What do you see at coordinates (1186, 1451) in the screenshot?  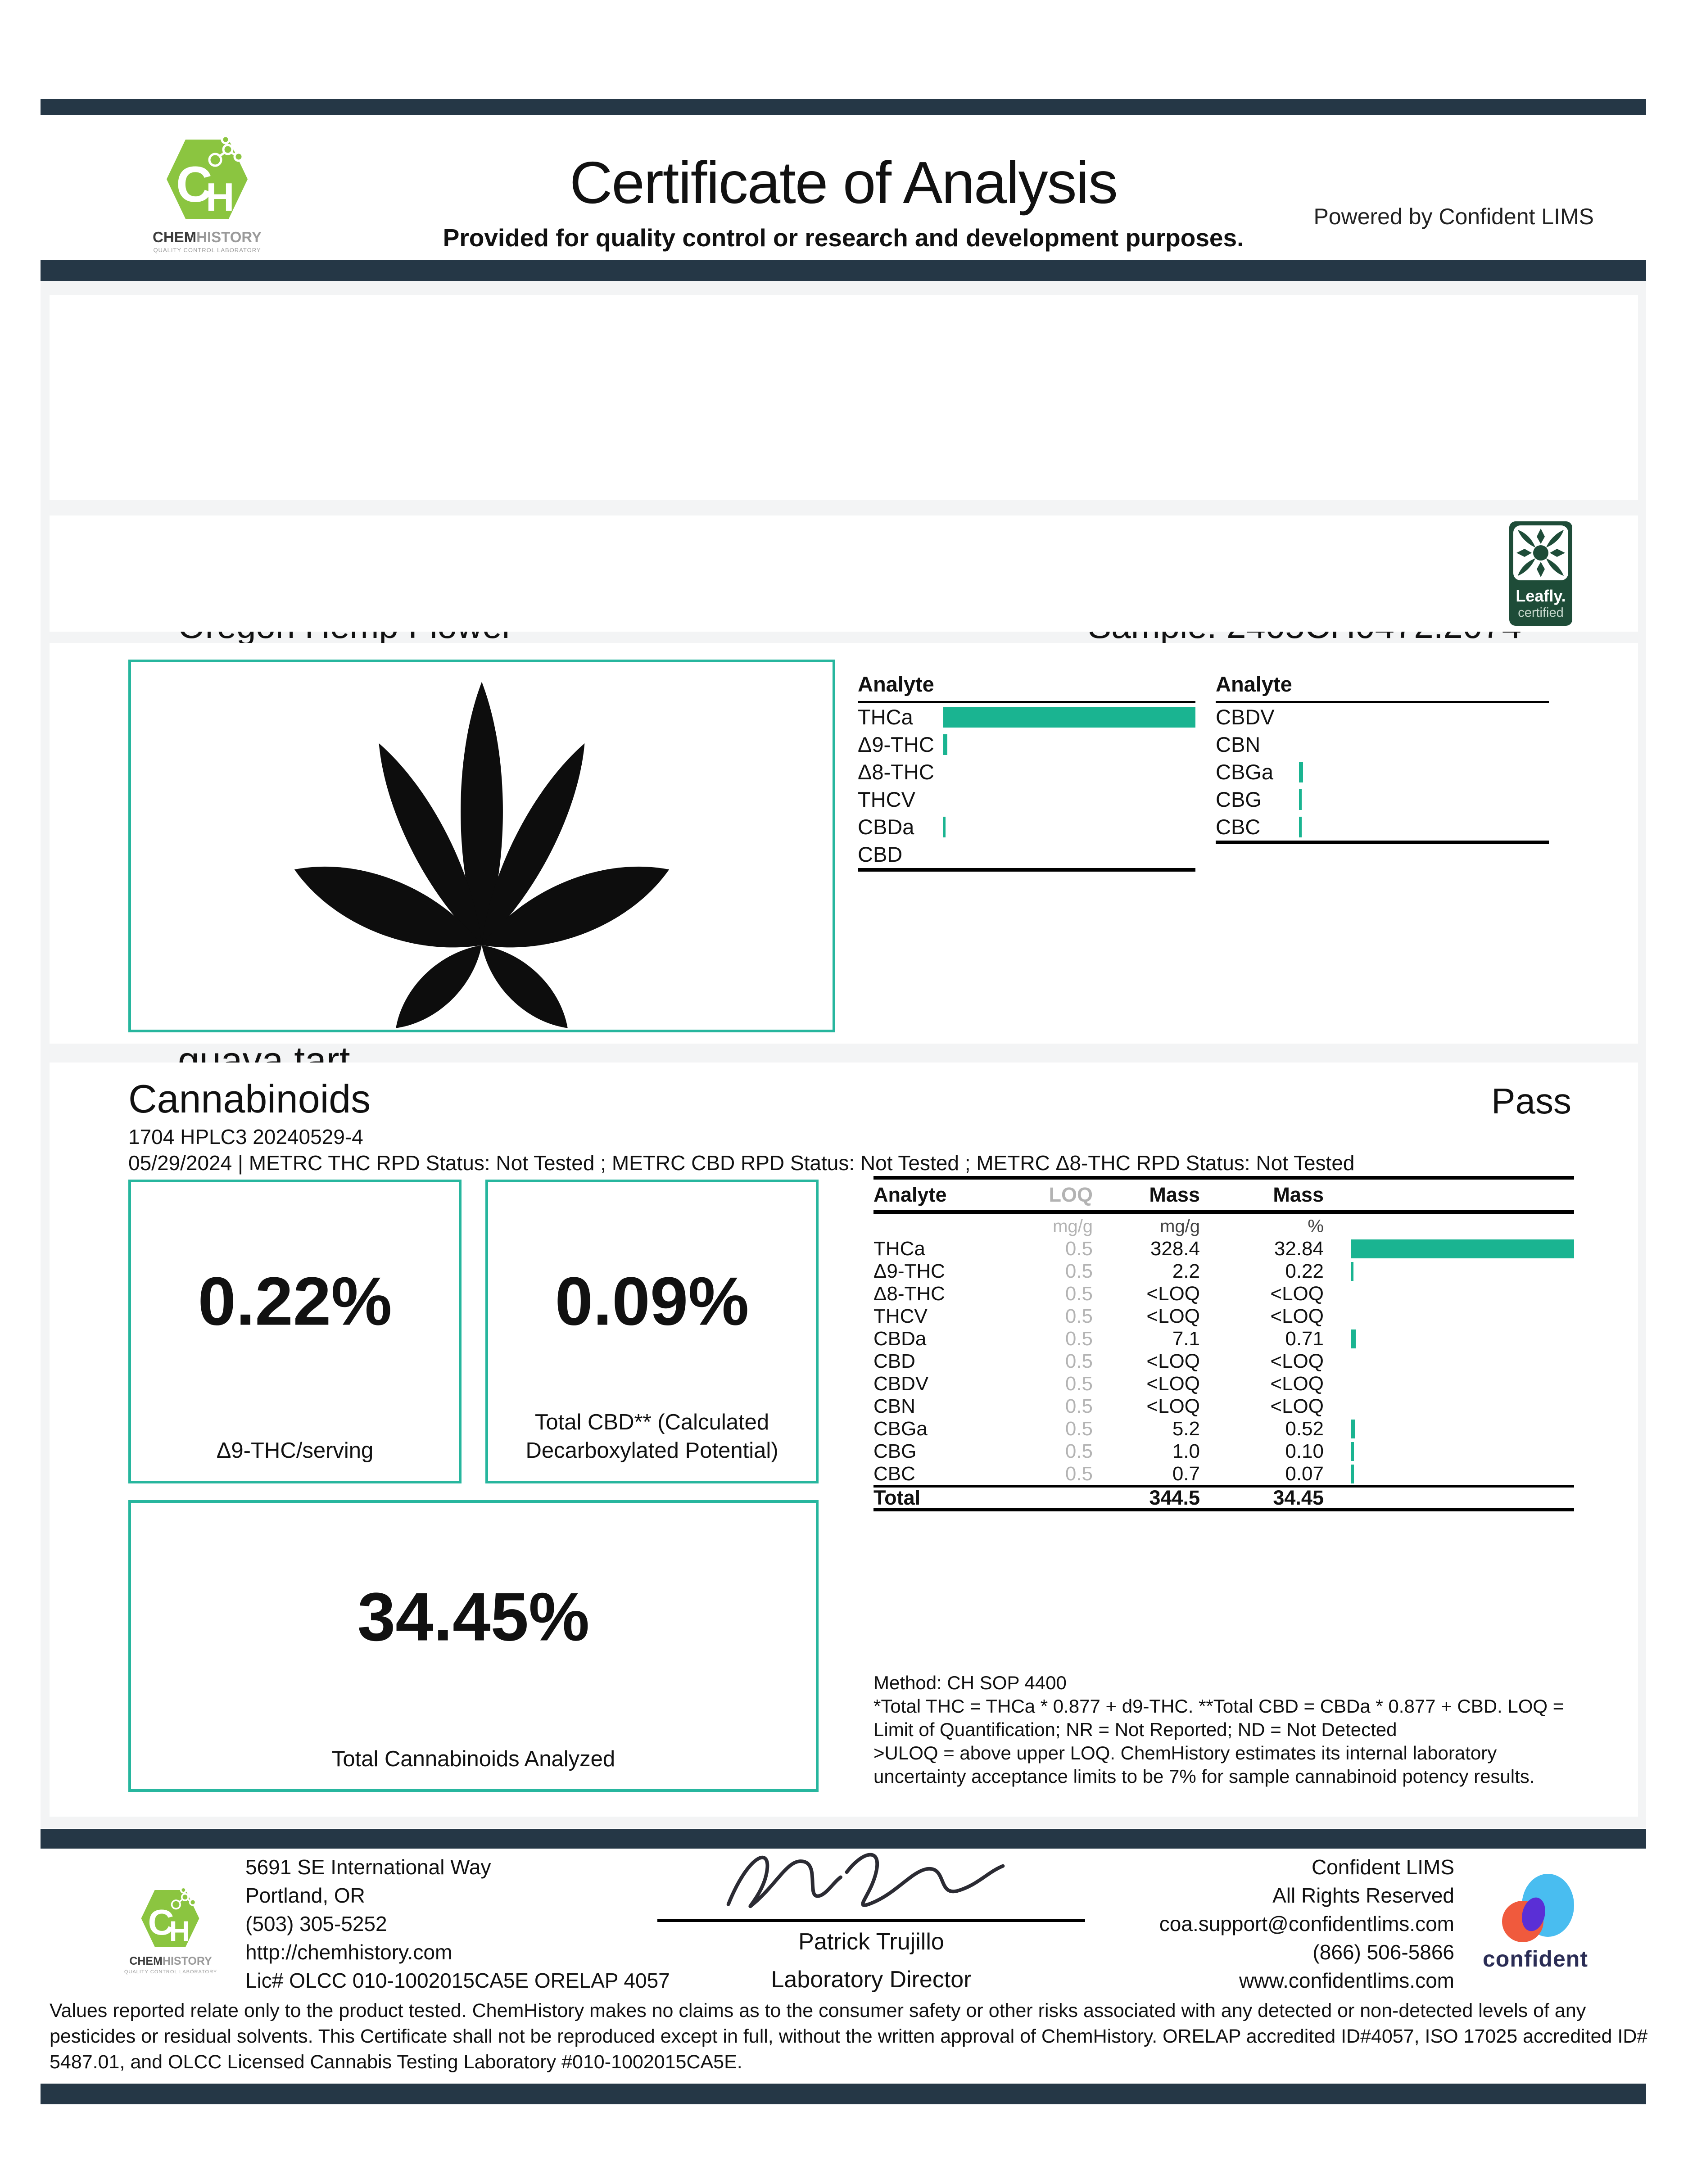 I see `cell-mass-mg: 1.0` at bounding box center [1186, 1451].